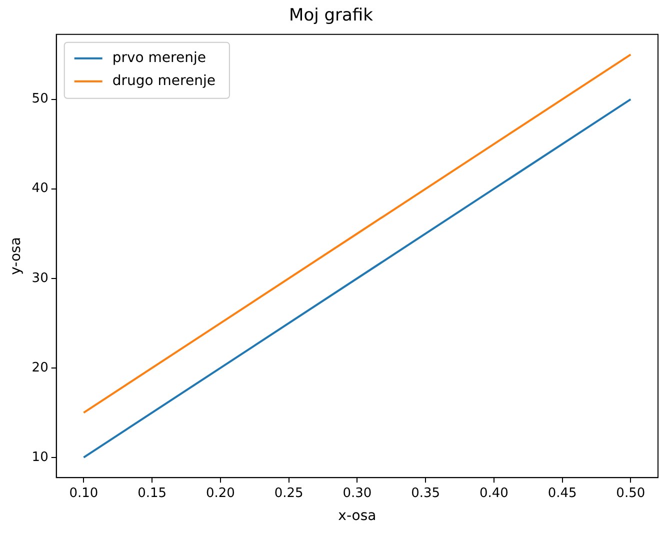  Describe the element at coordinates (357, 516) in the screenshot. I see `x-axis-title: x-osa` at that location.